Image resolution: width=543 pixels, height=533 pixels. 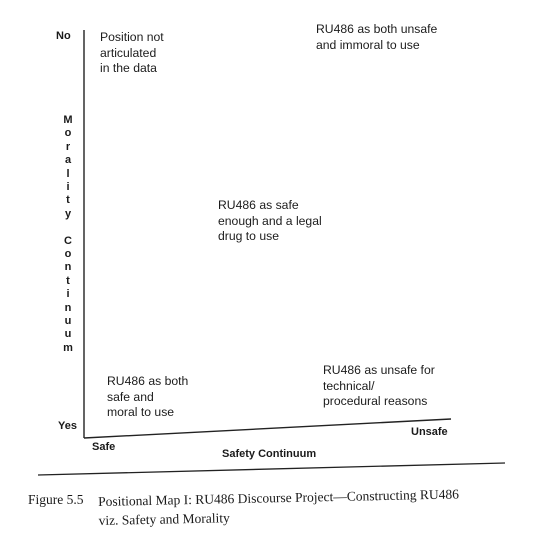 What do you see at coordinates (429, 432) in the screenshot?
I see `x-axis-right-label: Unsafe` at bounding box center [429, 432].